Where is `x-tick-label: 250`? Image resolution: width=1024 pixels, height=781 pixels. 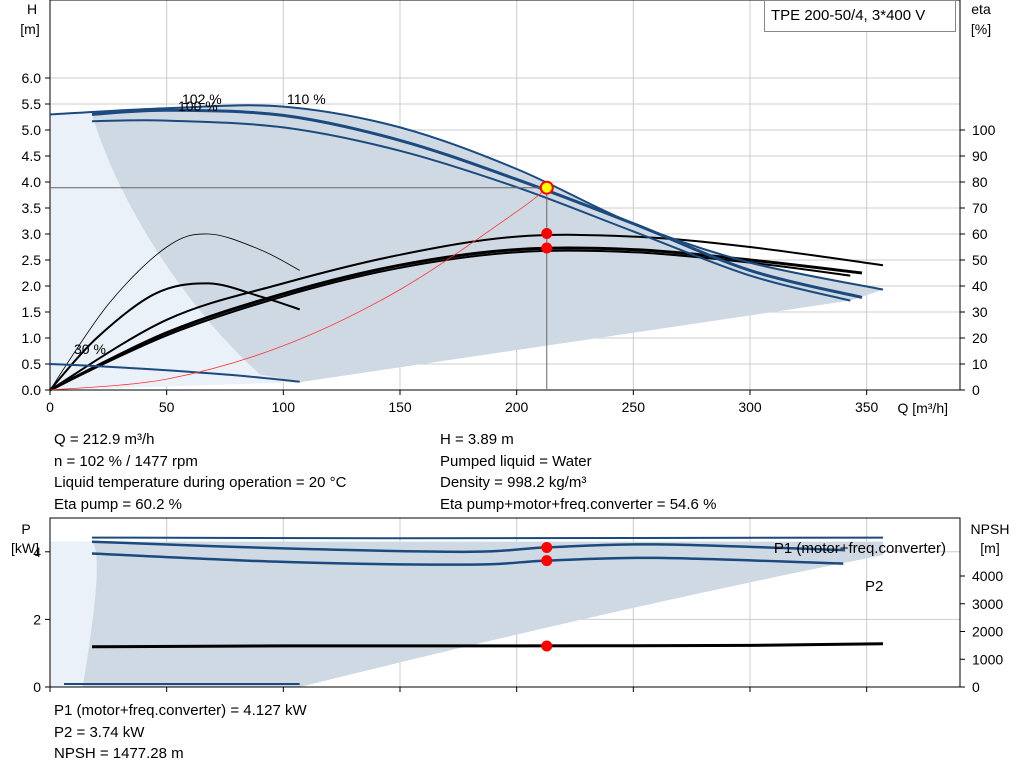
x-tick-label: 250 is located at coordinates (634, 407).